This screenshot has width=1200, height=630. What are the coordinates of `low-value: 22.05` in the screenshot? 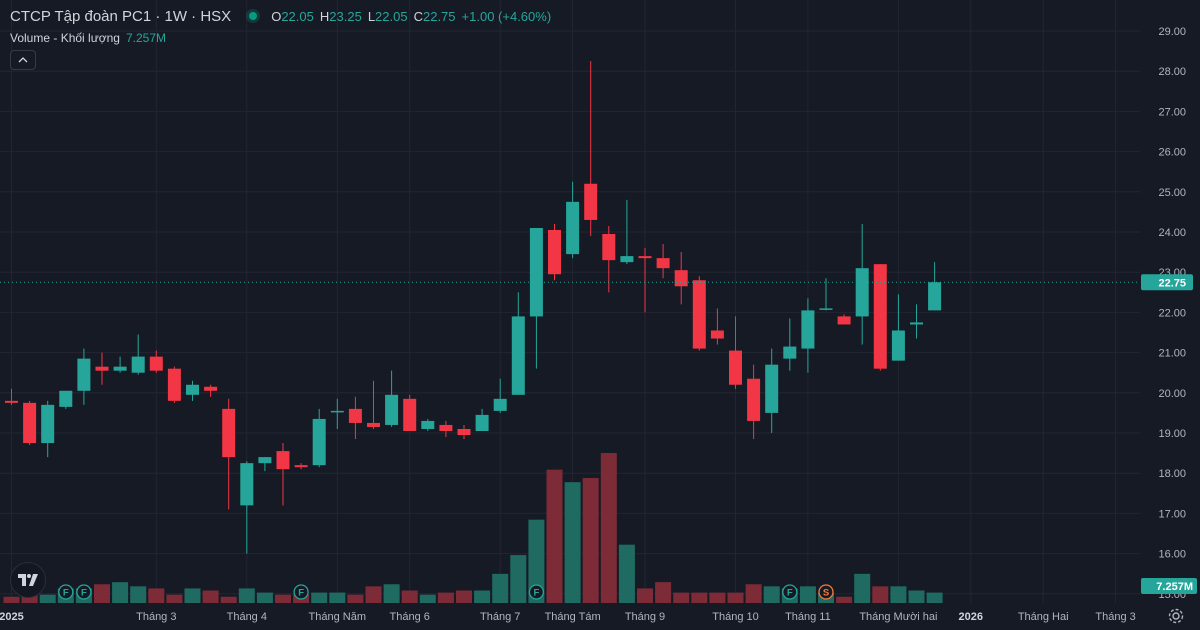 It's located at (391, 16).